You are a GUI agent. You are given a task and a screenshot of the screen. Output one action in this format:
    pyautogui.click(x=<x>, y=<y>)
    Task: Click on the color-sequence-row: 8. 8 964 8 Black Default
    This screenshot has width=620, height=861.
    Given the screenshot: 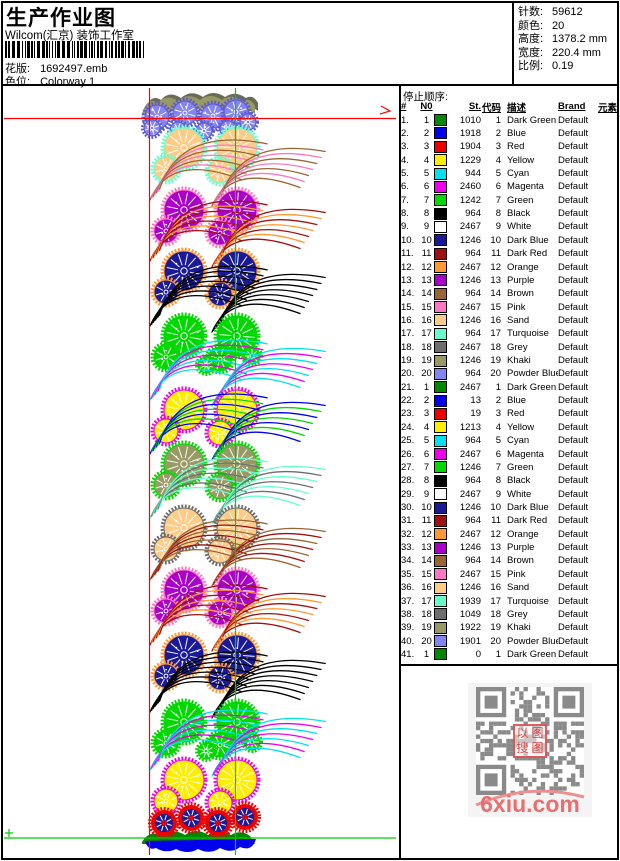 What is the action you would take?
    pyautogui.click(x=509, y=213)
    